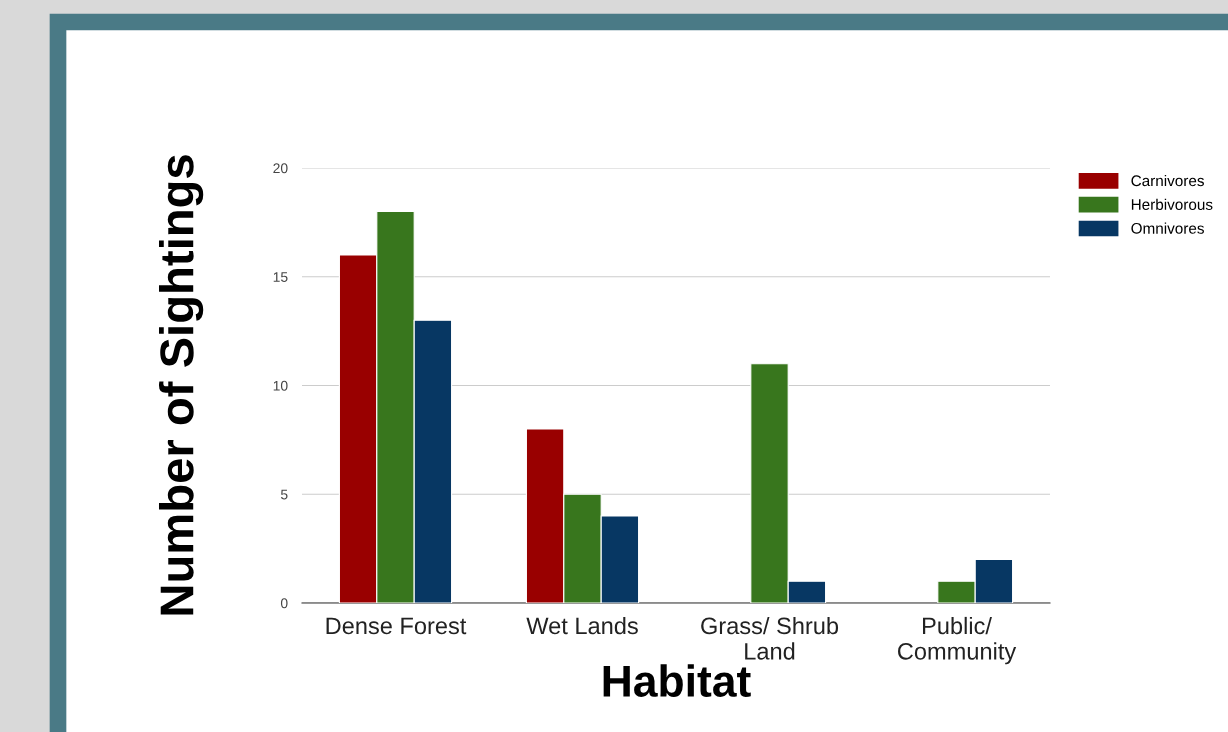 This screenshot has height=732, width=1228. Describe the element at coordinates (957, 640) in the screenshot. I see `x-tick-label: Public/ Community` at that location.